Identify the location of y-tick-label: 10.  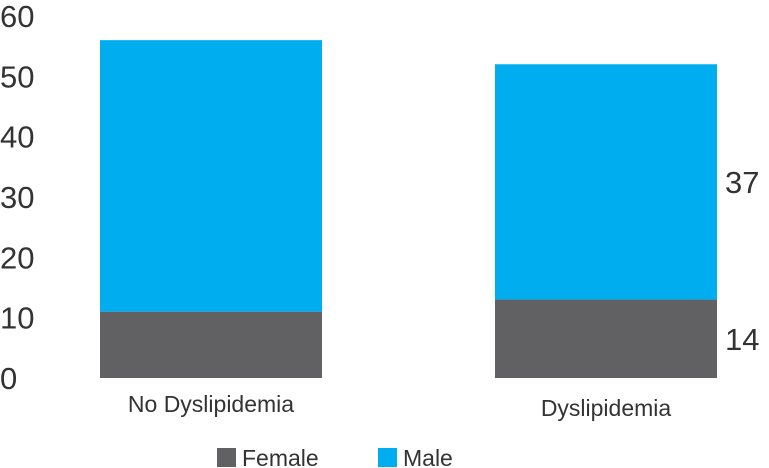
(17, 318).